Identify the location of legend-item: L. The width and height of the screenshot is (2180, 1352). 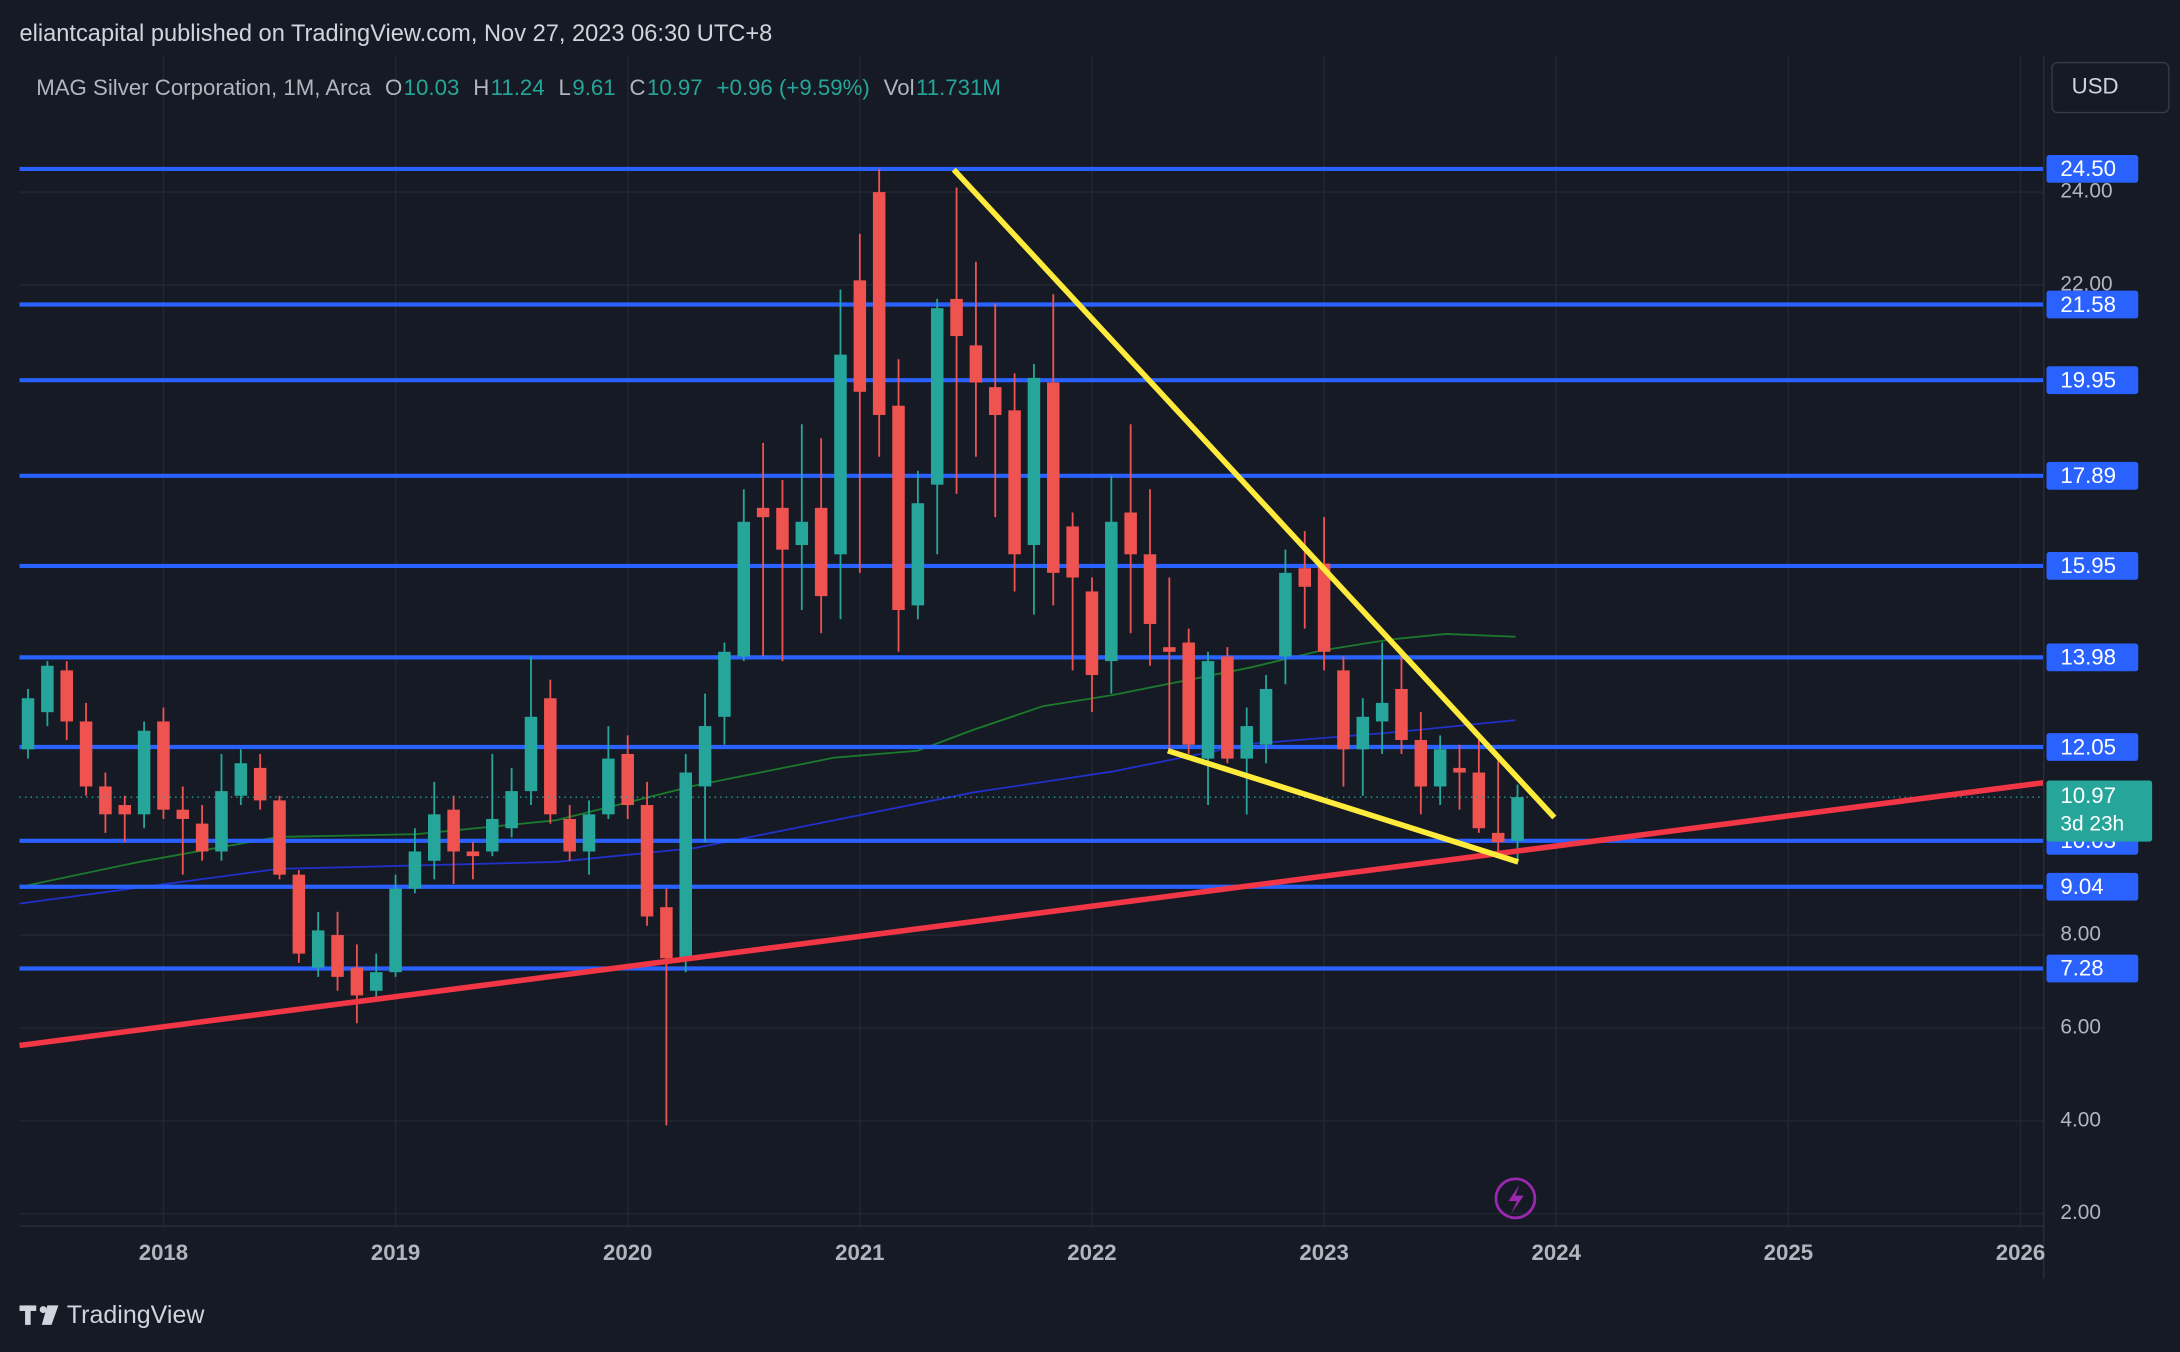
(565, 87).